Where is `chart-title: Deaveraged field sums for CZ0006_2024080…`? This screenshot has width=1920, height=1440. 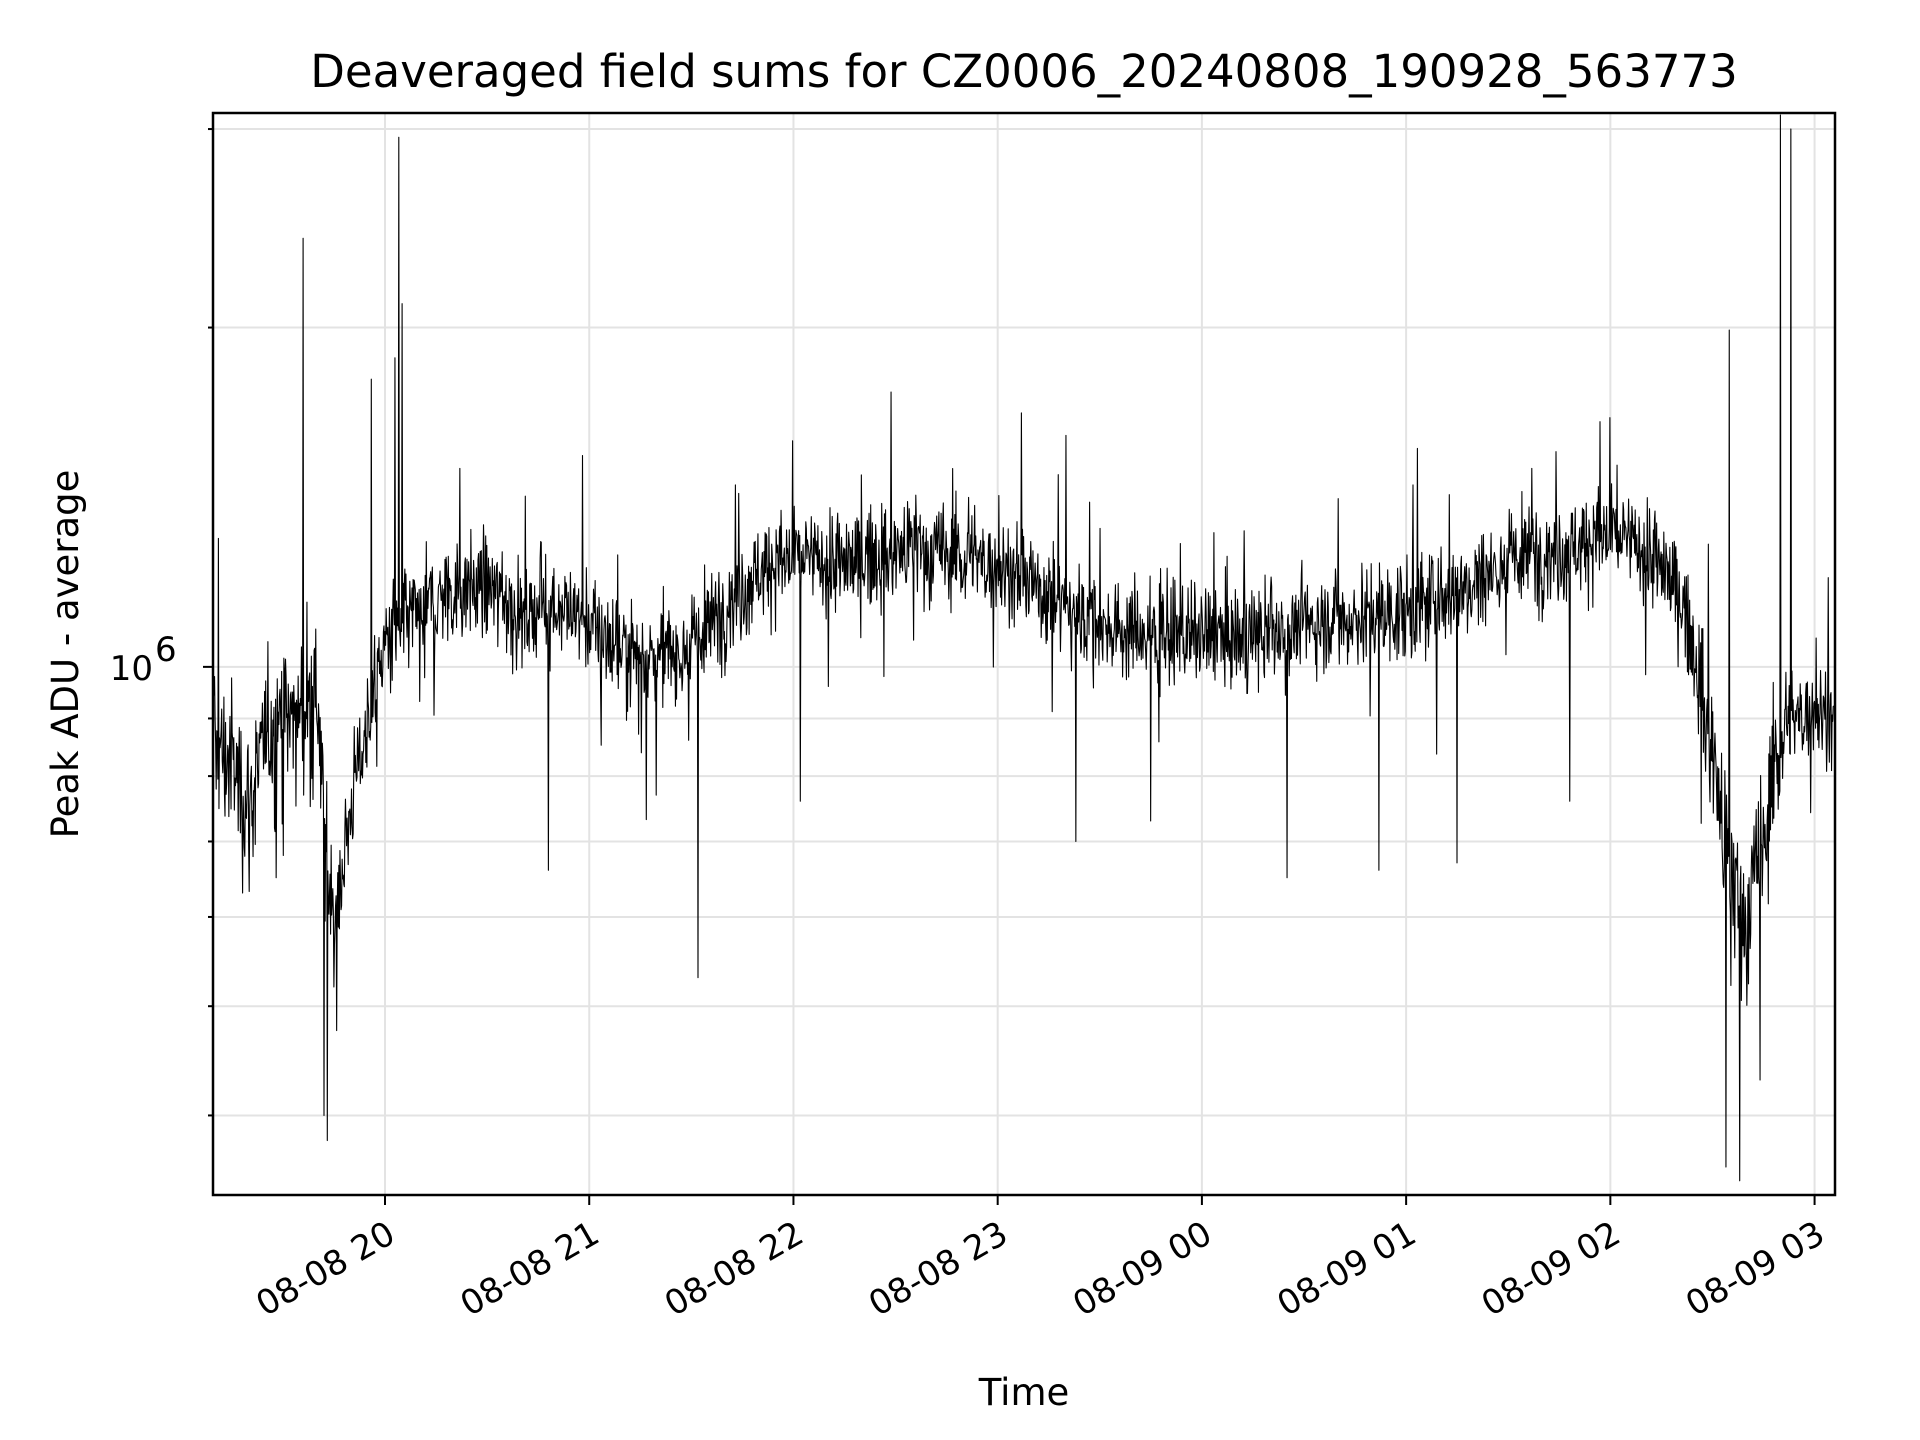 chart-title: Deaveraged field sums for CZ0006_2024080… is located at coordinates (1023, 71).